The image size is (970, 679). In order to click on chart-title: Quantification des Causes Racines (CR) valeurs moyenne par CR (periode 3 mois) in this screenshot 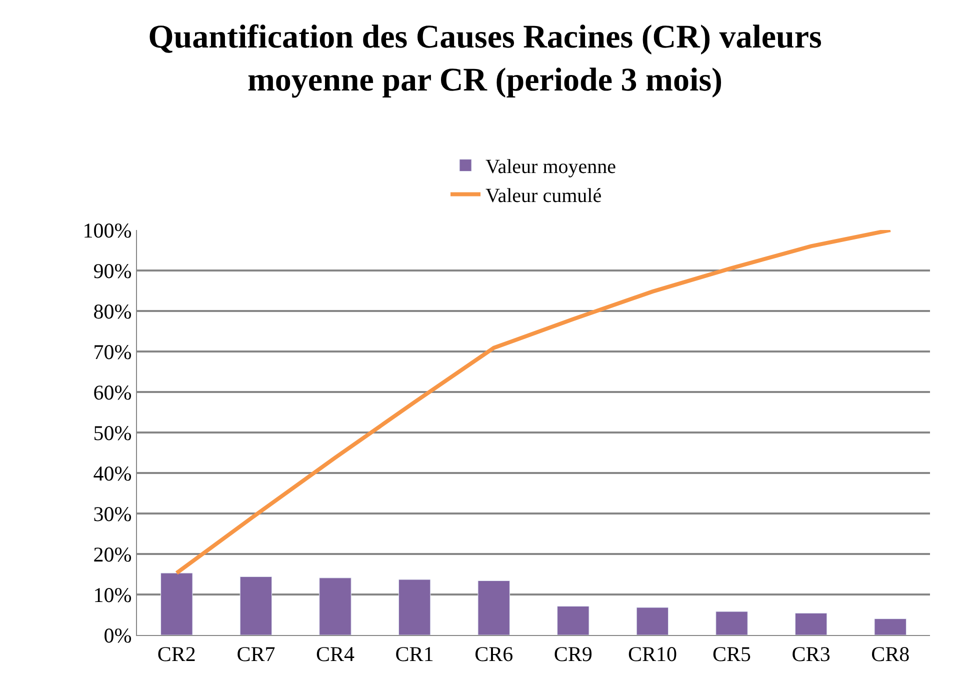, I will do `click(485, 59)`.